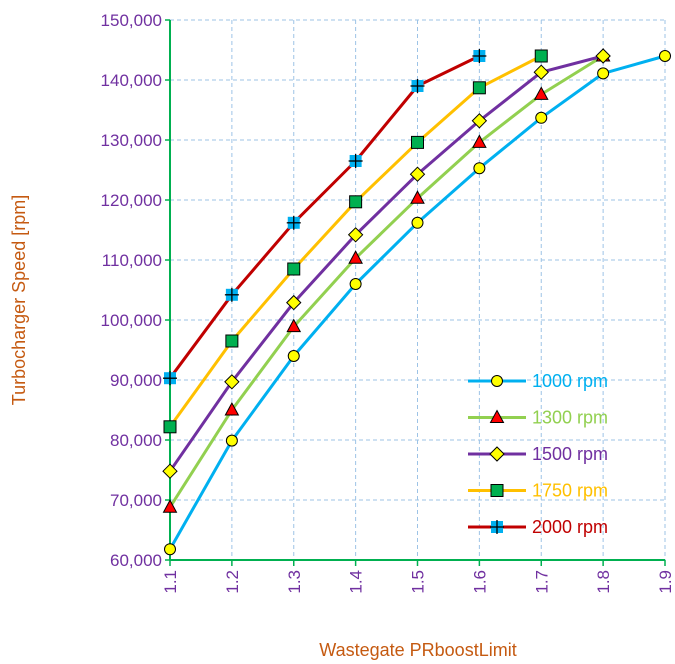  What do you see at coordinates (136, 560) in the screenshot?
I see `y-tick-label: 60,000` at bounding box center [136, 560].